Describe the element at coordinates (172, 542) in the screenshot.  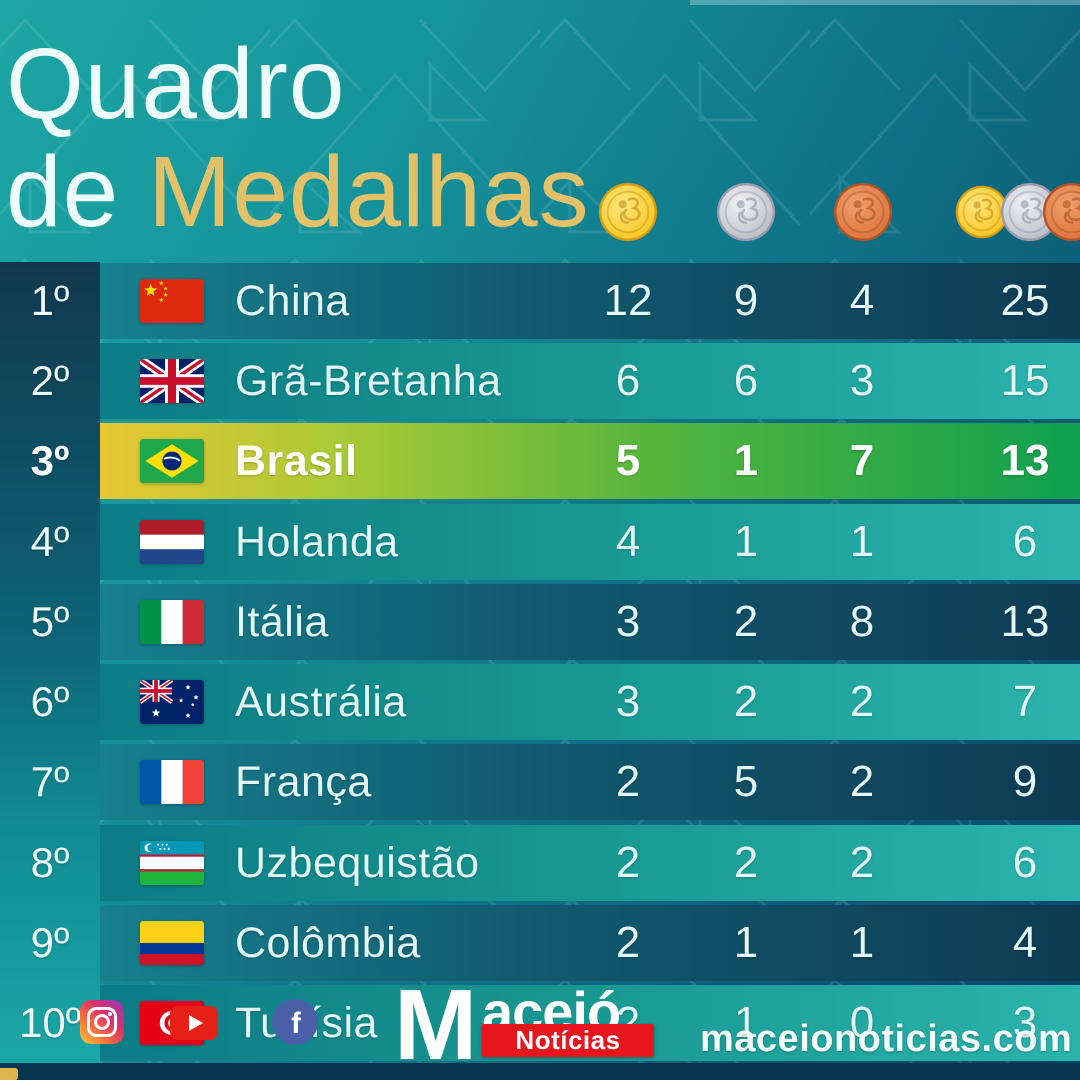
I see `nl-flag-icon` at that location.